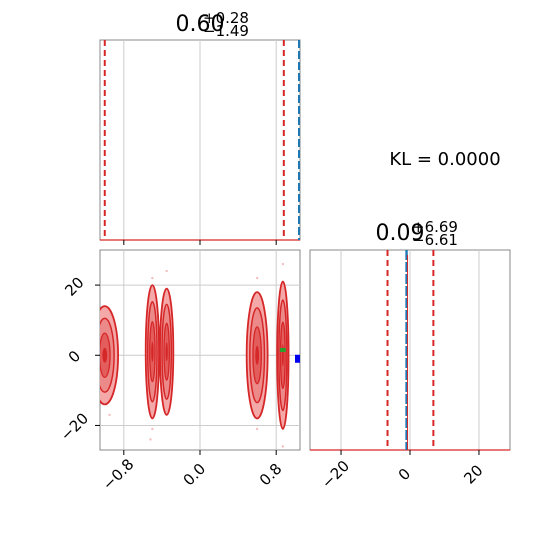 The height and width of the screenshot is (550, 550). I want to click on panel-bottom-right-title: 0.09, so click(400, 233).